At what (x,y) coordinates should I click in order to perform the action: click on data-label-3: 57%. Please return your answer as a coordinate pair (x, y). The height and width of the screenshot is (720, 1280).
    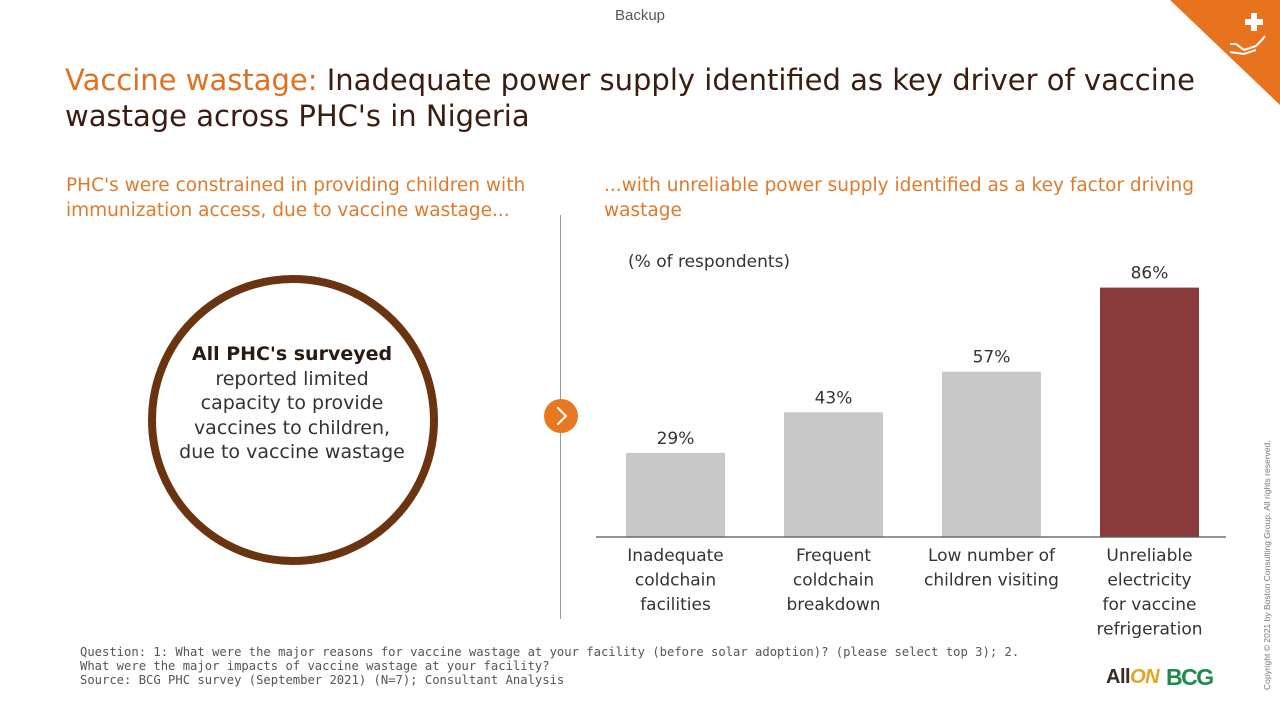
    Looking at the image, I should click on (992, 358).